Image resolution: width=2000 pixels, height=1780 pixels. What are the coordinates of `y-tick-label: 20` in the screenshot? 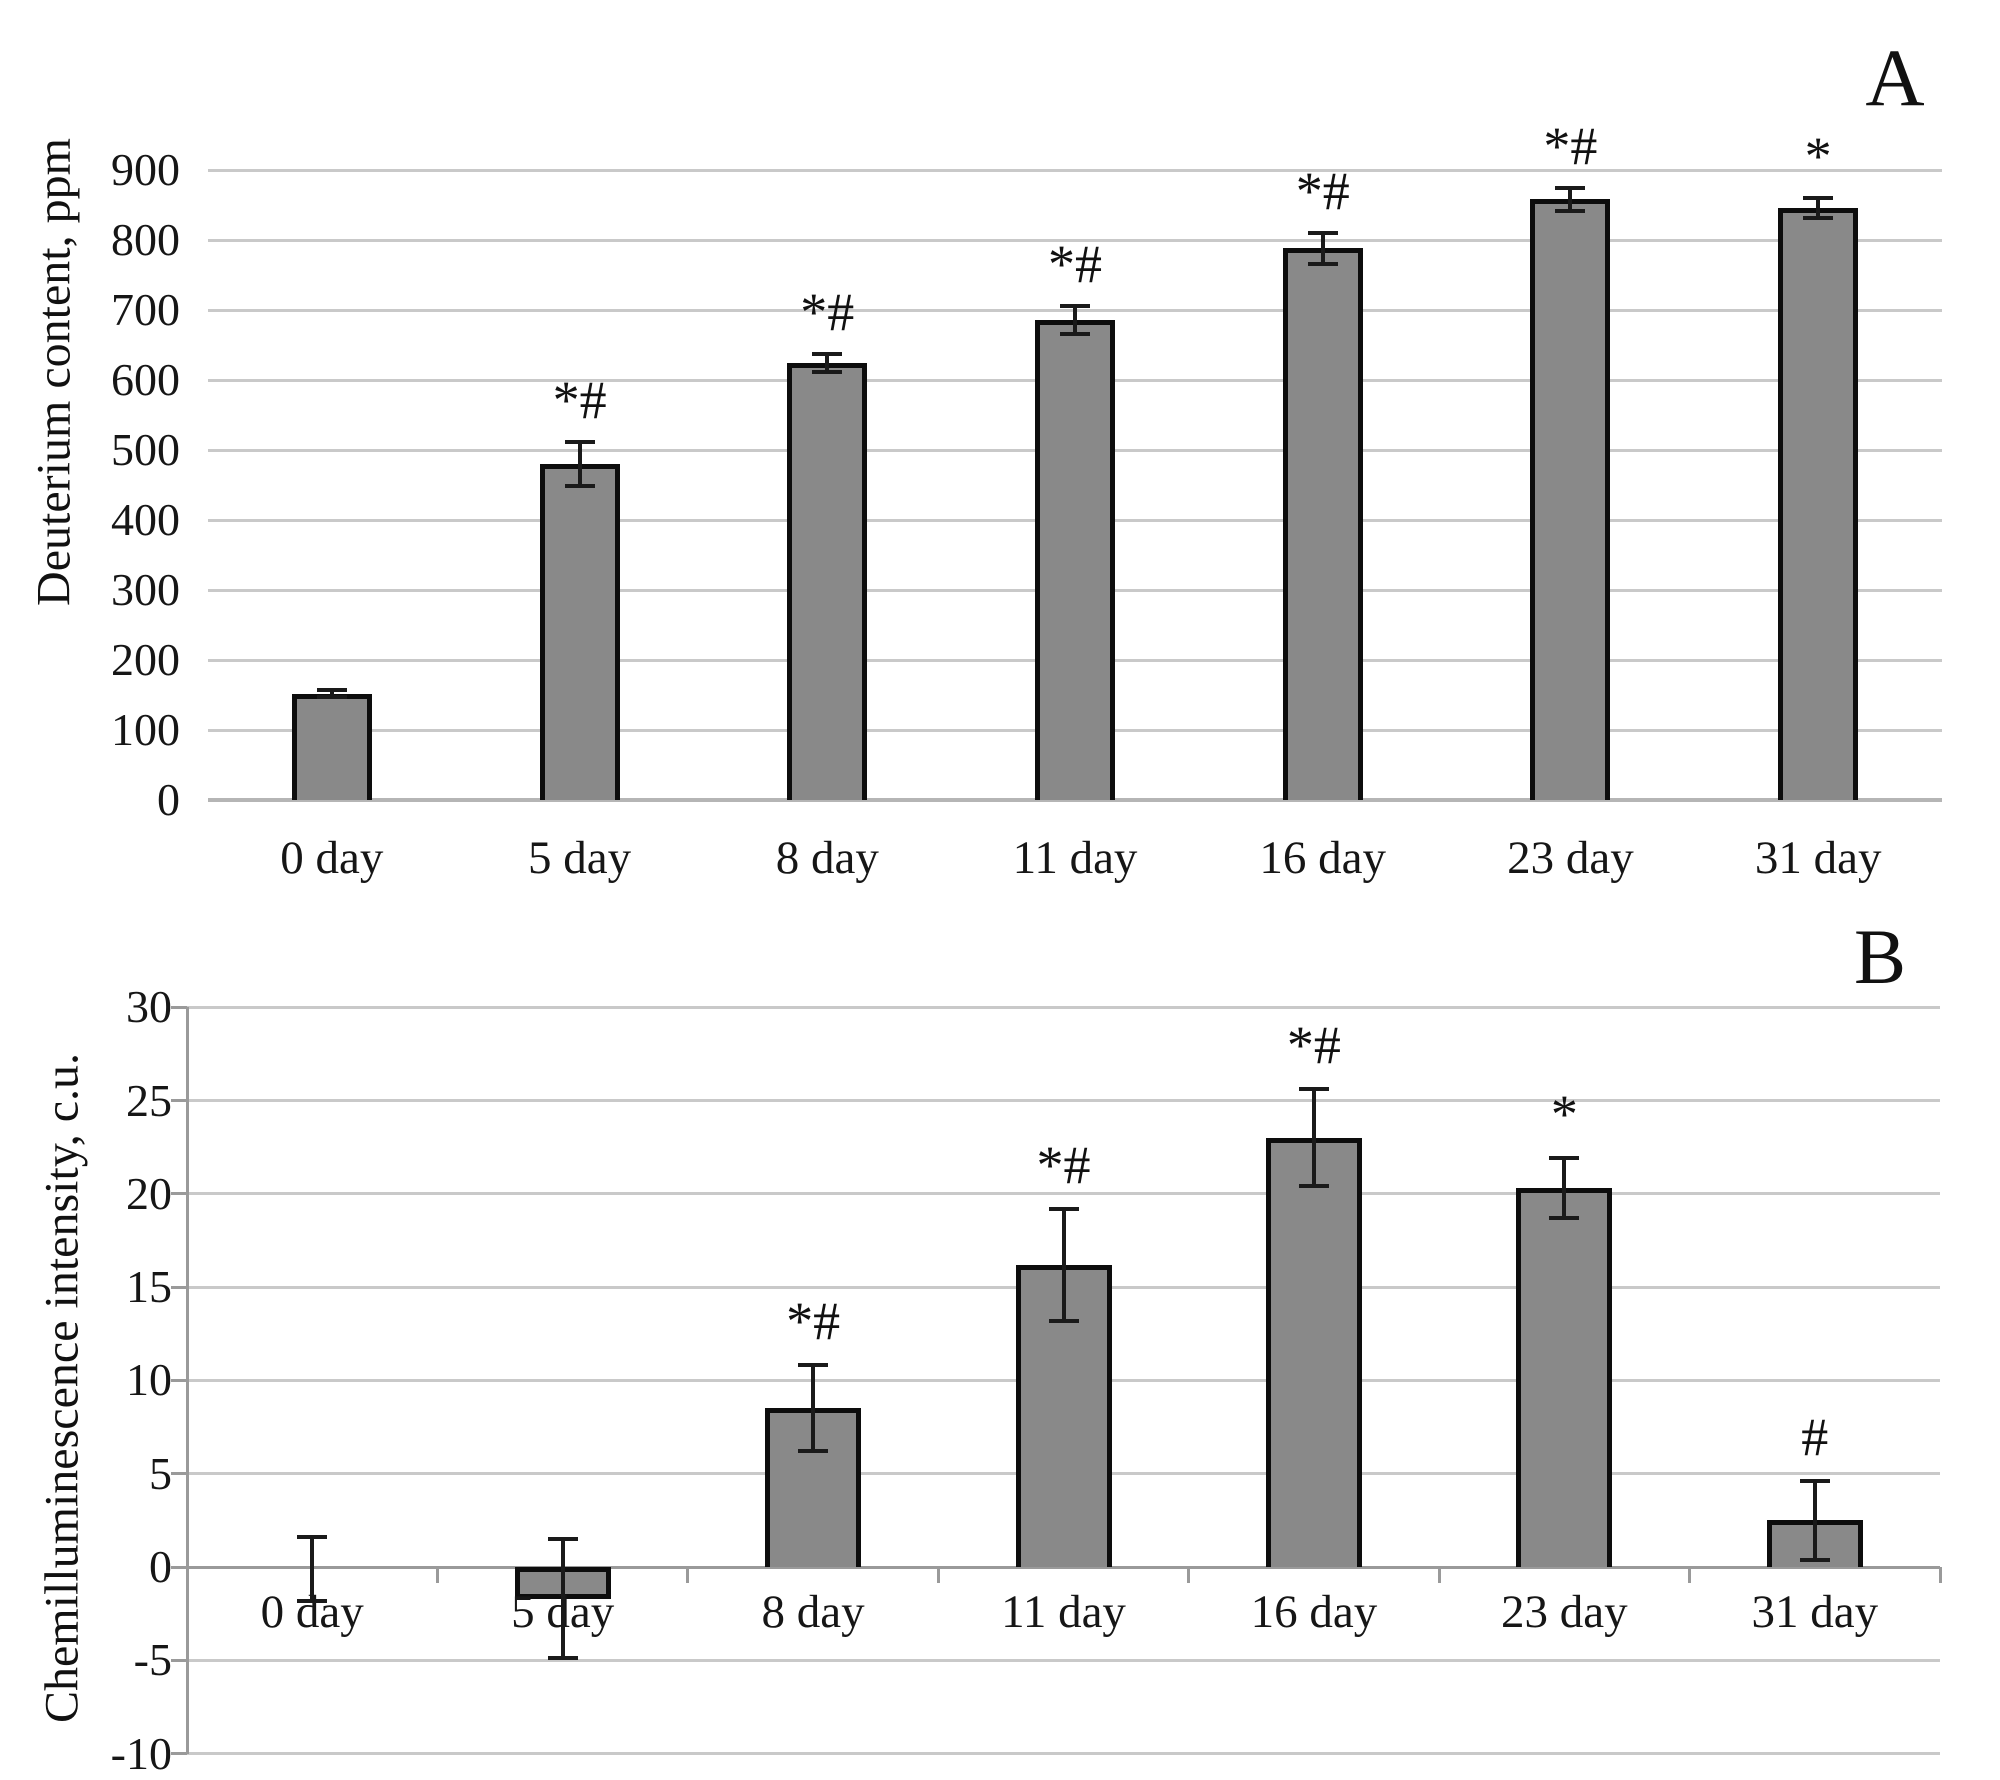 It's located at (149, 1193).